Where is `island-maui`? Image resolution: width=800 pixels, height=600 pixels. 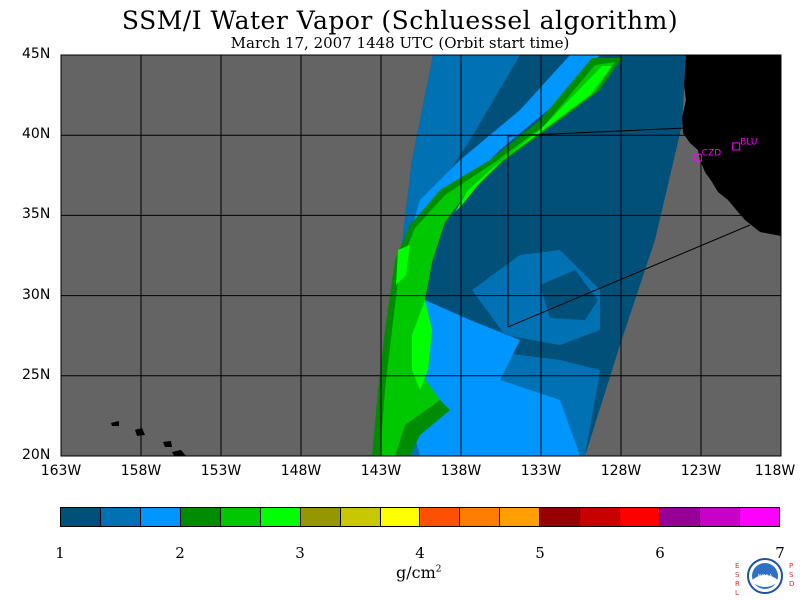
island-maui is located at coordinates (167, 444).